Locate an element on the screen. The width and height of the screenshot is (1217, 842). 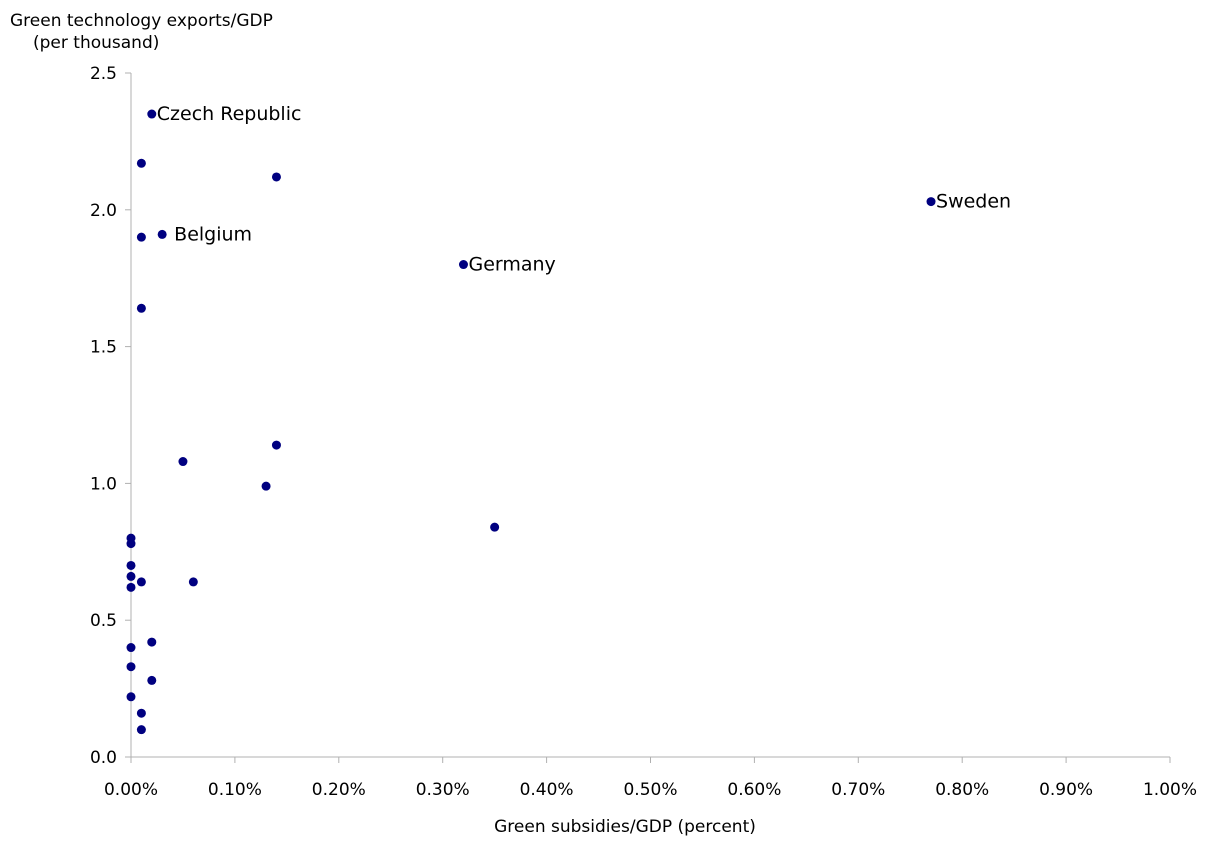
x-tick-label: 0.30% is located at coordinates (443, 790).